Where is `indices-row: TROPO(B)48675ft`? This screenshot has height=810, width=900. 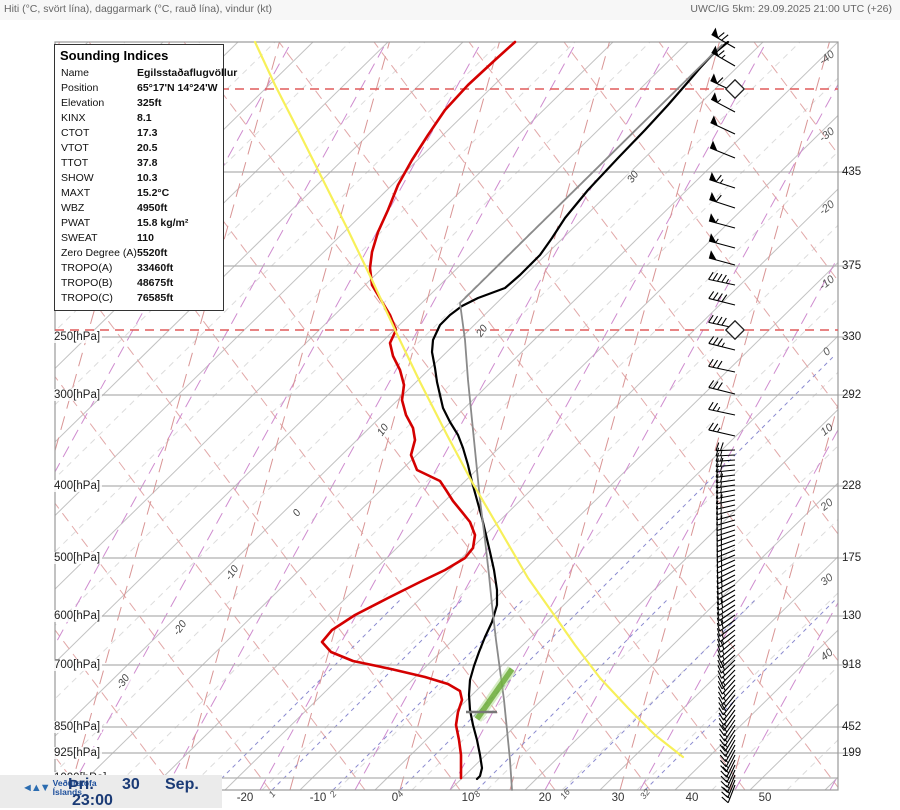
indices-row: TROPO(B)48675ft is located at coordinates (139, 283).